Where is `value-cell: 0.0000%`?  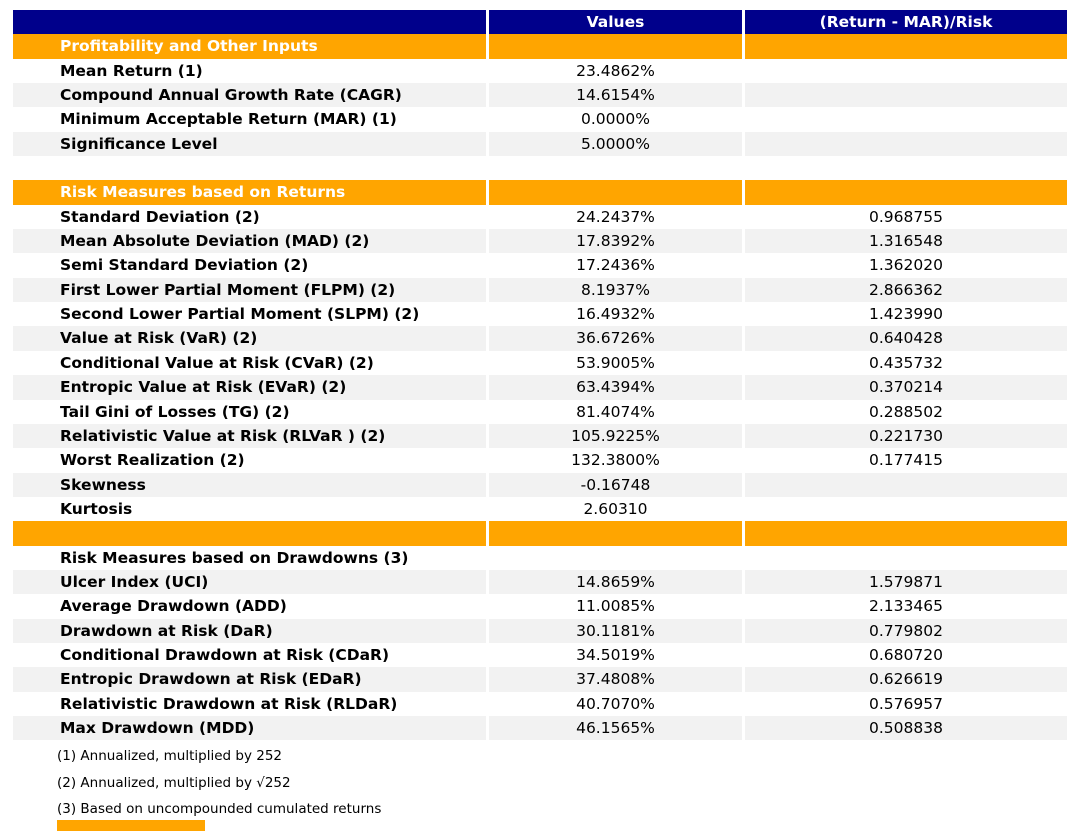 value-cell: 0.0000% is located at coordinates (615, 119).